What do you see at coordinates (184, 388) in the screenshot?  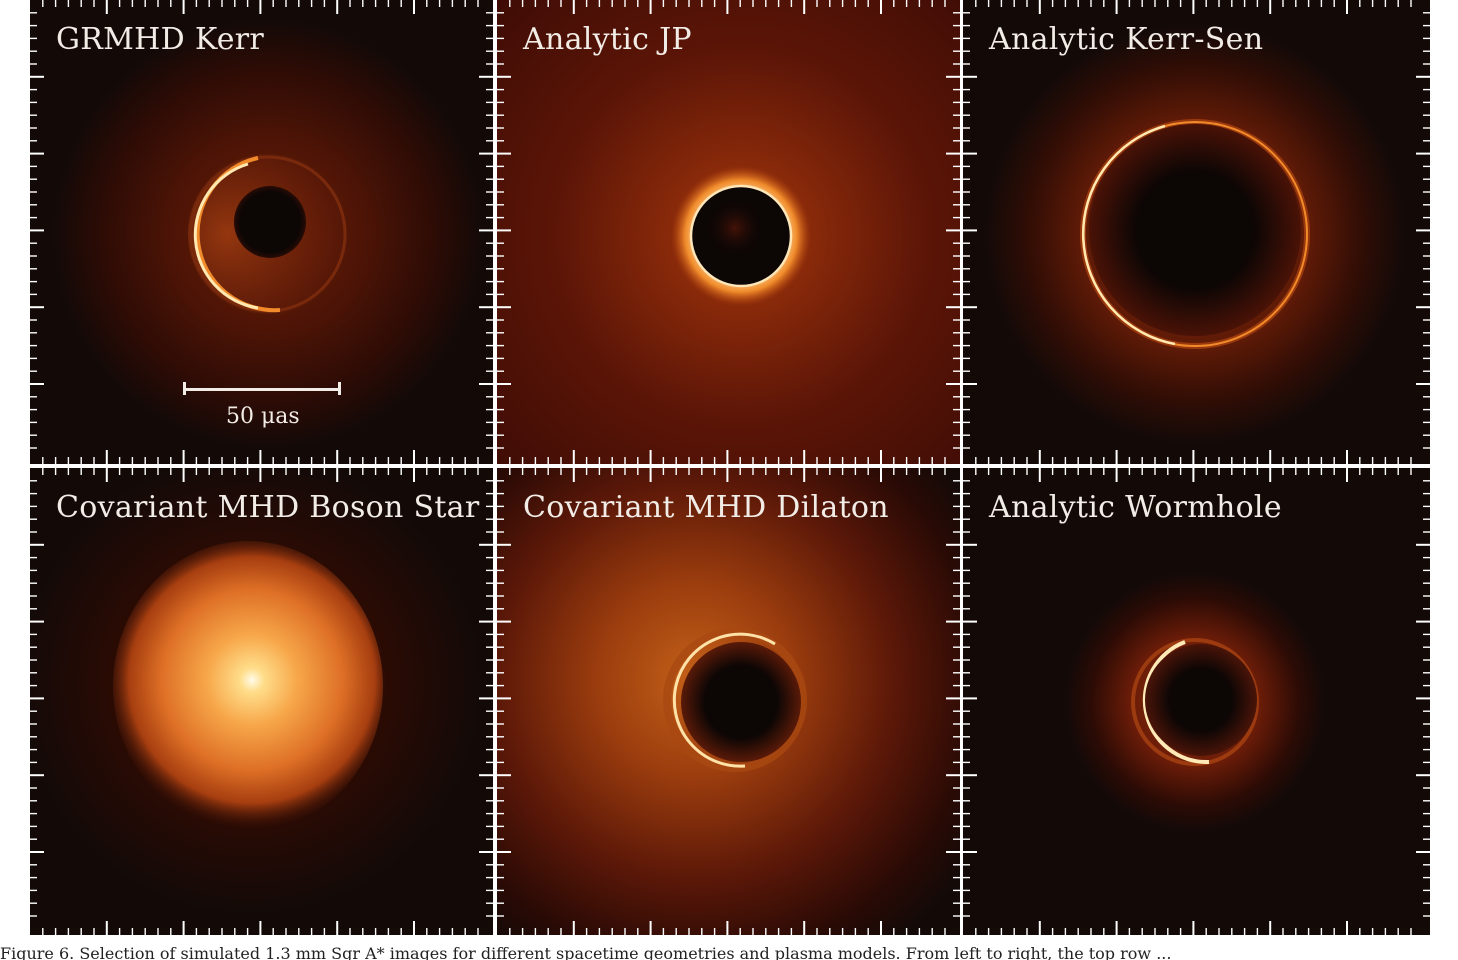 I see `scale-bar-cap-left` at bounding box center [184, 388].